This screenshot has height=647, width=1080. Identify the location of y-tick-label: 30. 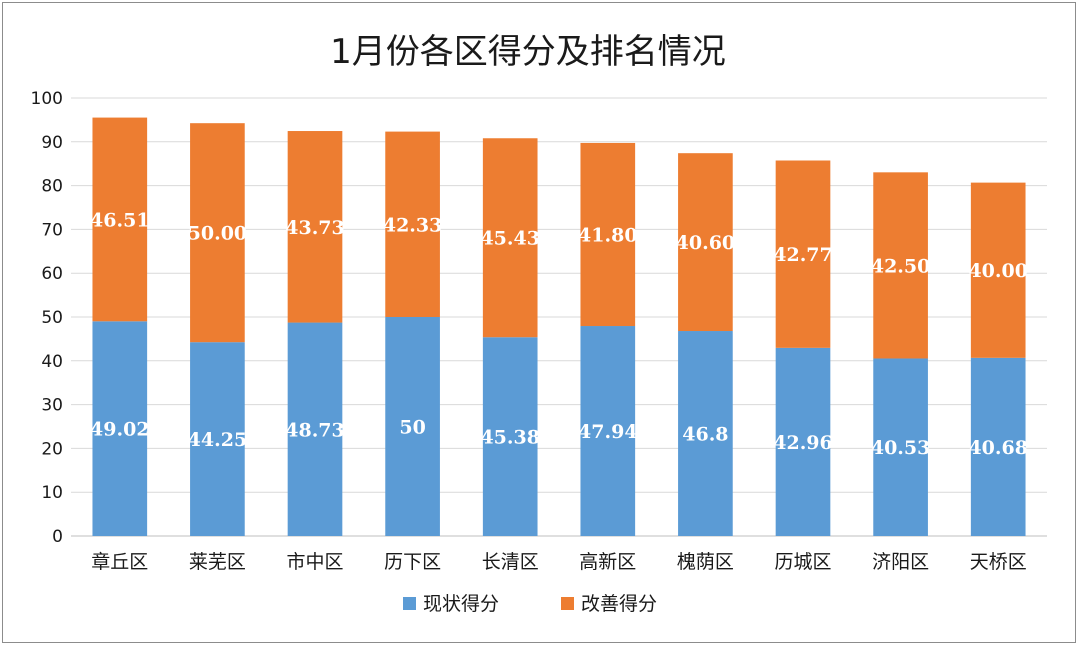
(52, 406).